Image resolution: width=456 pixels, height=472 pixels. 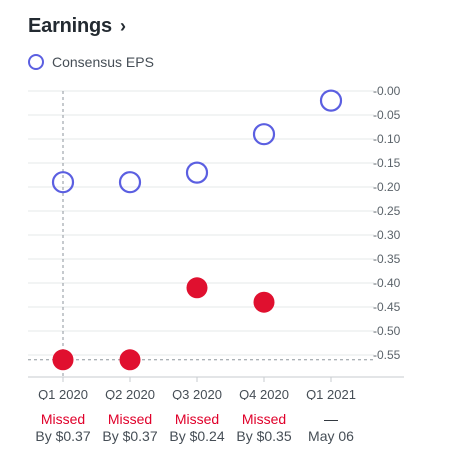 I want to click on x-axis-ticks: Q1 2020 Q2 2020 Q3 2020 Q4 2020 Q1 2021, so click(x=197, y=388).